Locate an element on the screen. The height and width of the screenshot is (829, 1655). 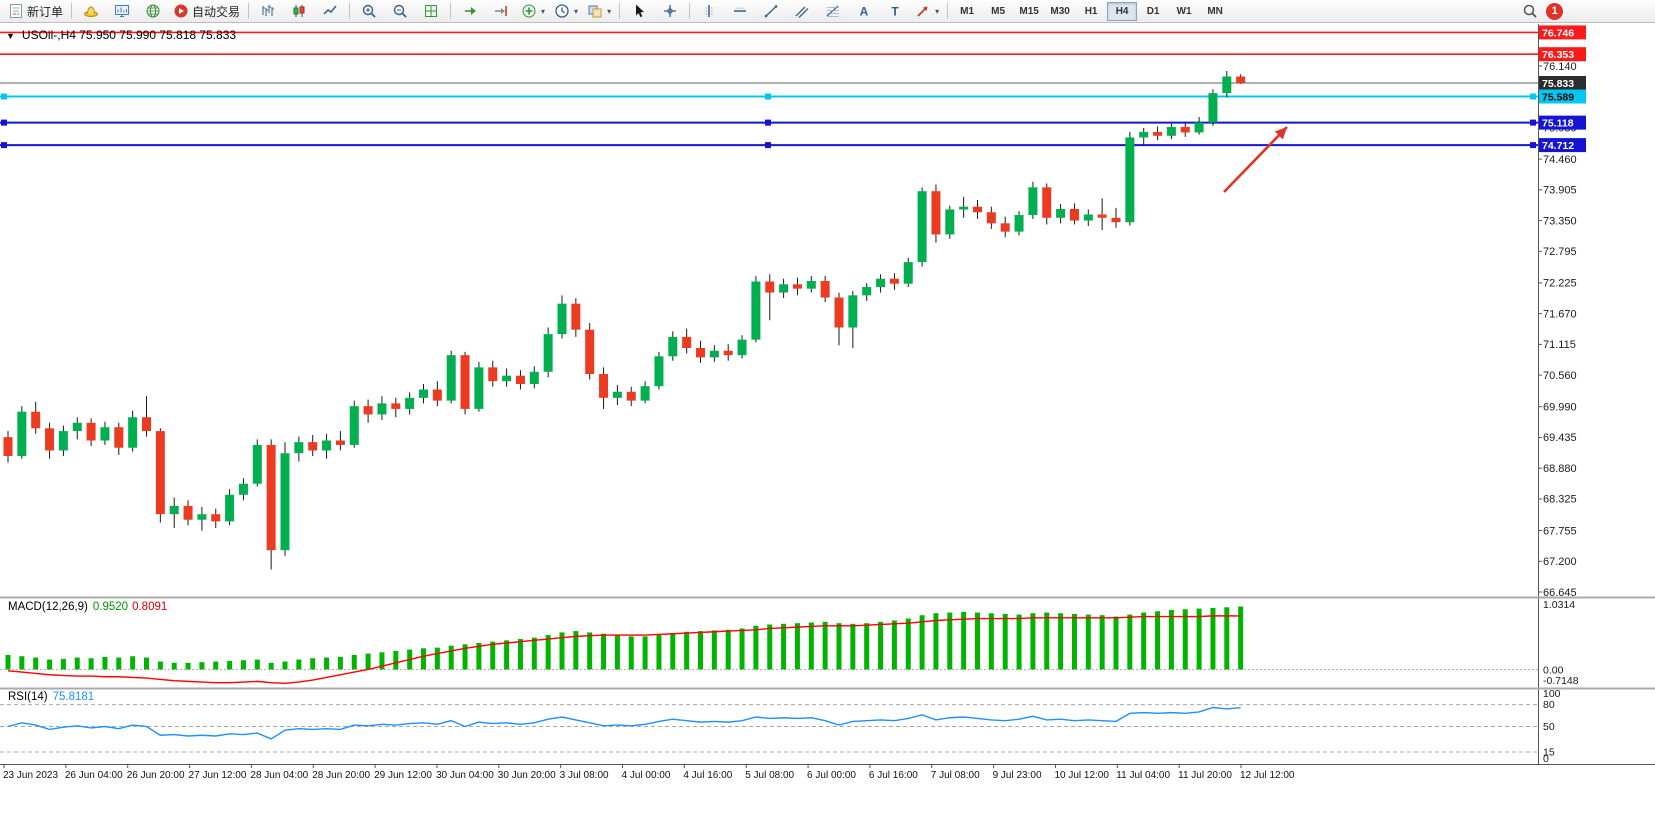
timeframe-button-M1: M1 is located at coordinates (967, 11).